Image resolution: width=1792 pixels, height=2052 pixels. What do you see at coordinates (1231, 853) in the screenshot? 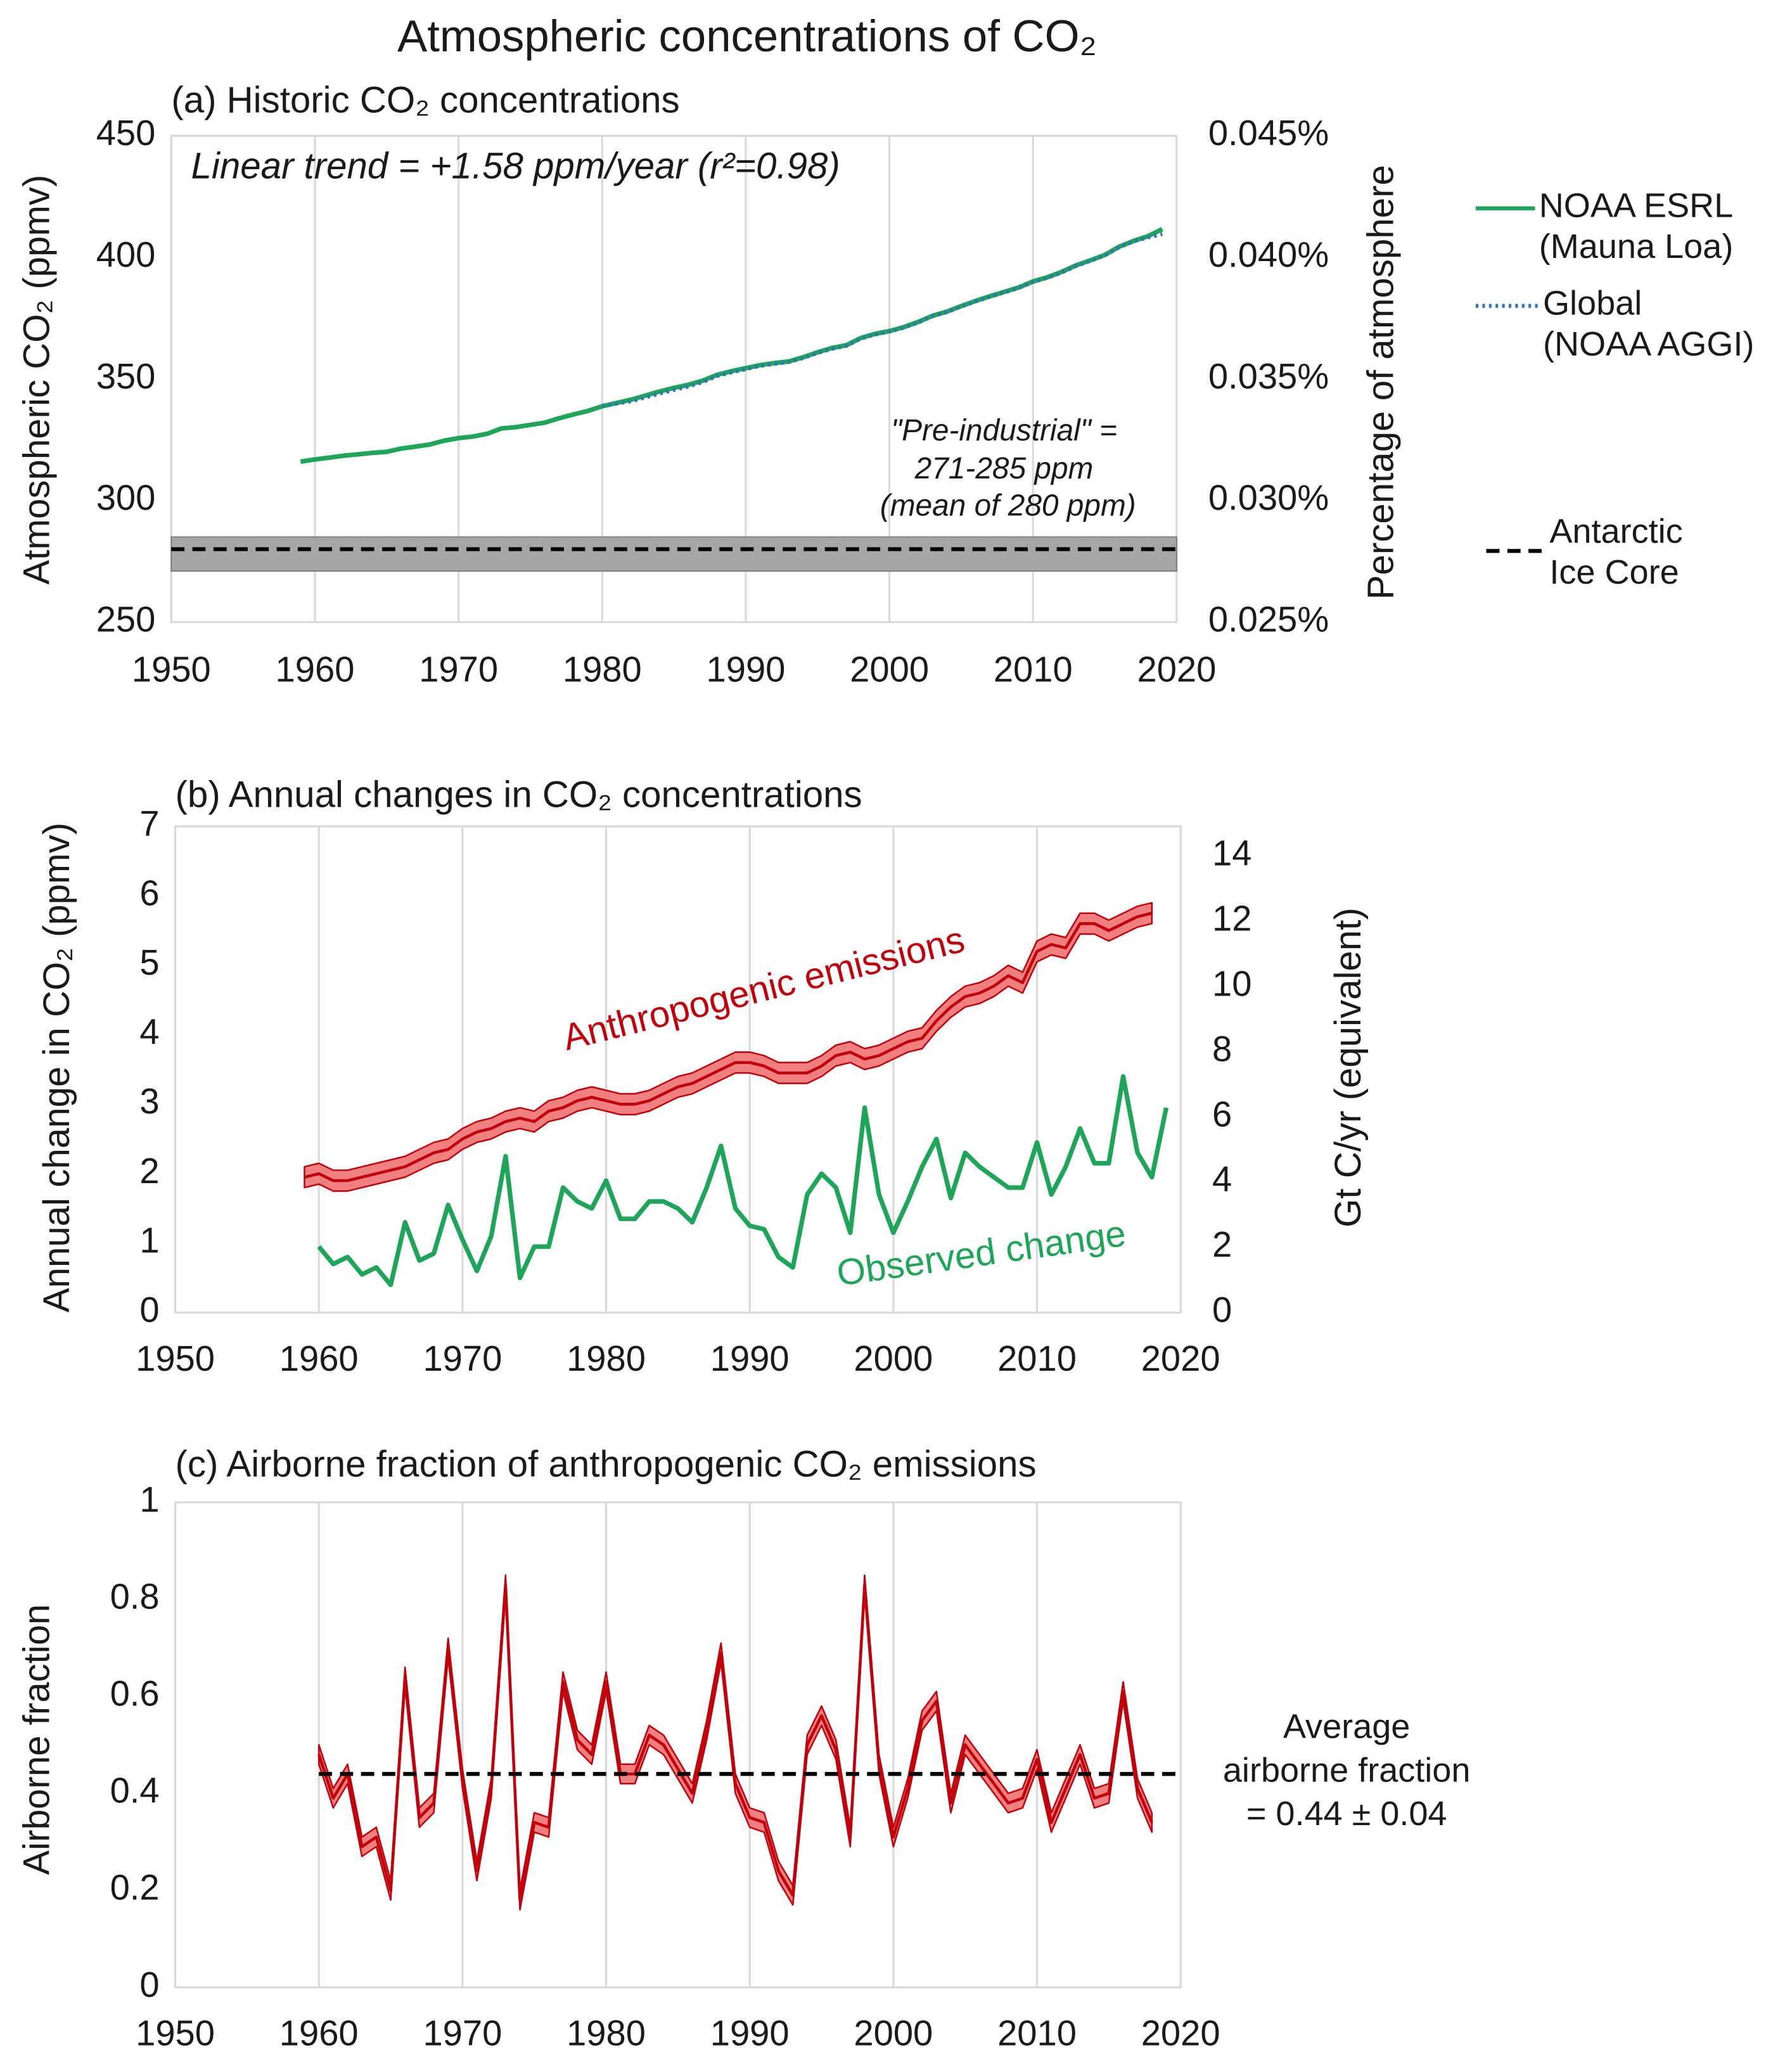
I see `y2-tick-label: 14` at bounding box center [1231, 853].